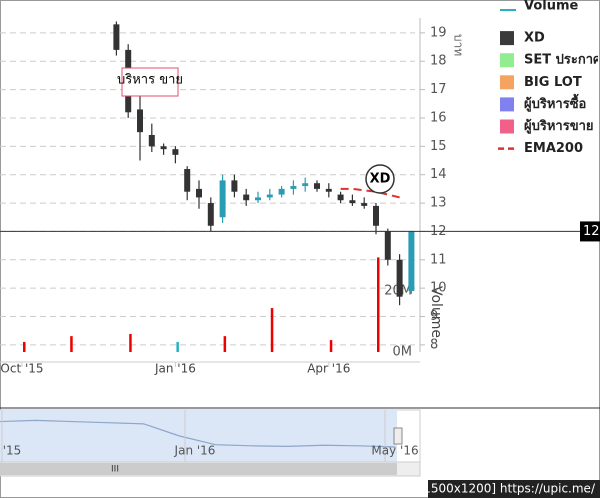  Describe the element at coordinates (198, 469) in the screenshot. I see `scrollbar-thumb` at that location.